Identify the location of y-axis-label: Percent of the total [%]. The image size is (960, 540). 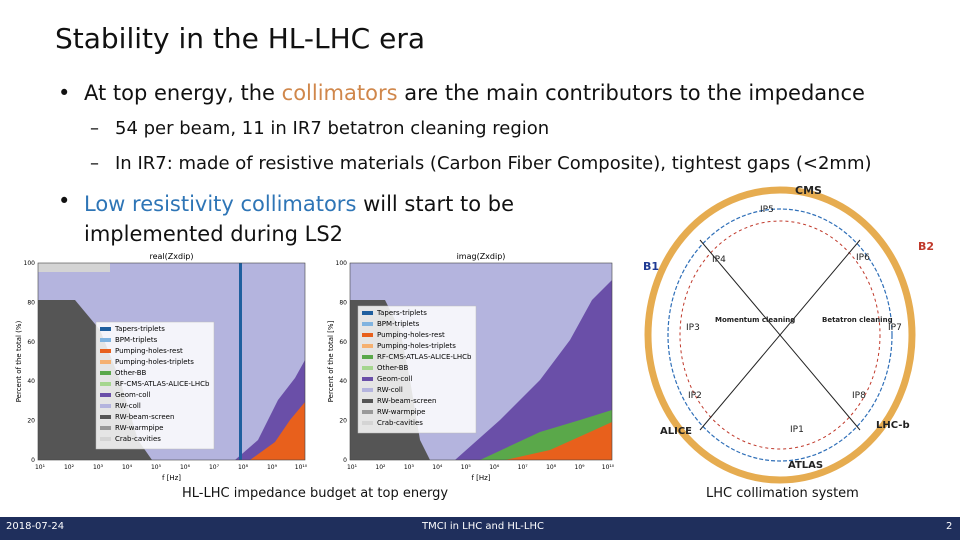
(331, 361).